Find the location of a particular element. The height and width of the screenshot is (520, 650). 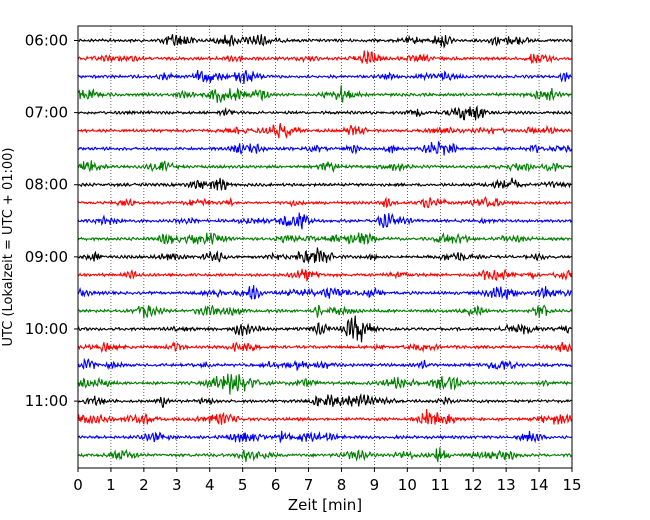

trace-08:30 is located at coordinates (324, 221).